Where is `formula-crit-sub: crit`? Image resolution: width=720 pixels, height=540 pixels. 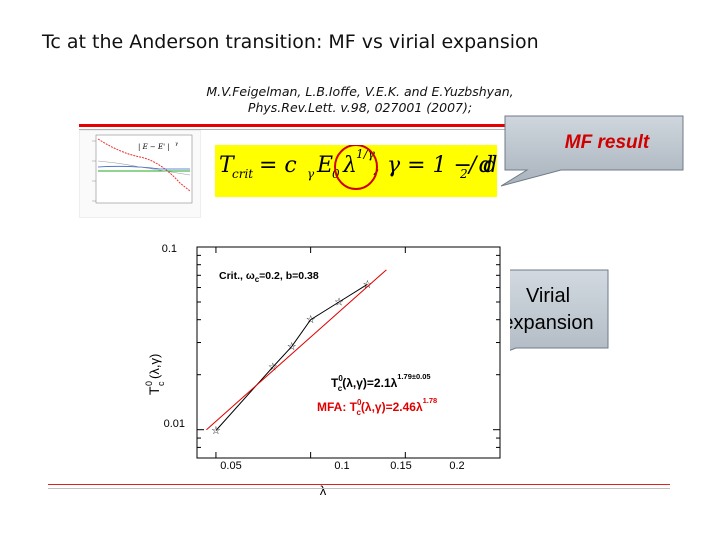 formula-crit-sub: crit is located at coordinates (243, 174).